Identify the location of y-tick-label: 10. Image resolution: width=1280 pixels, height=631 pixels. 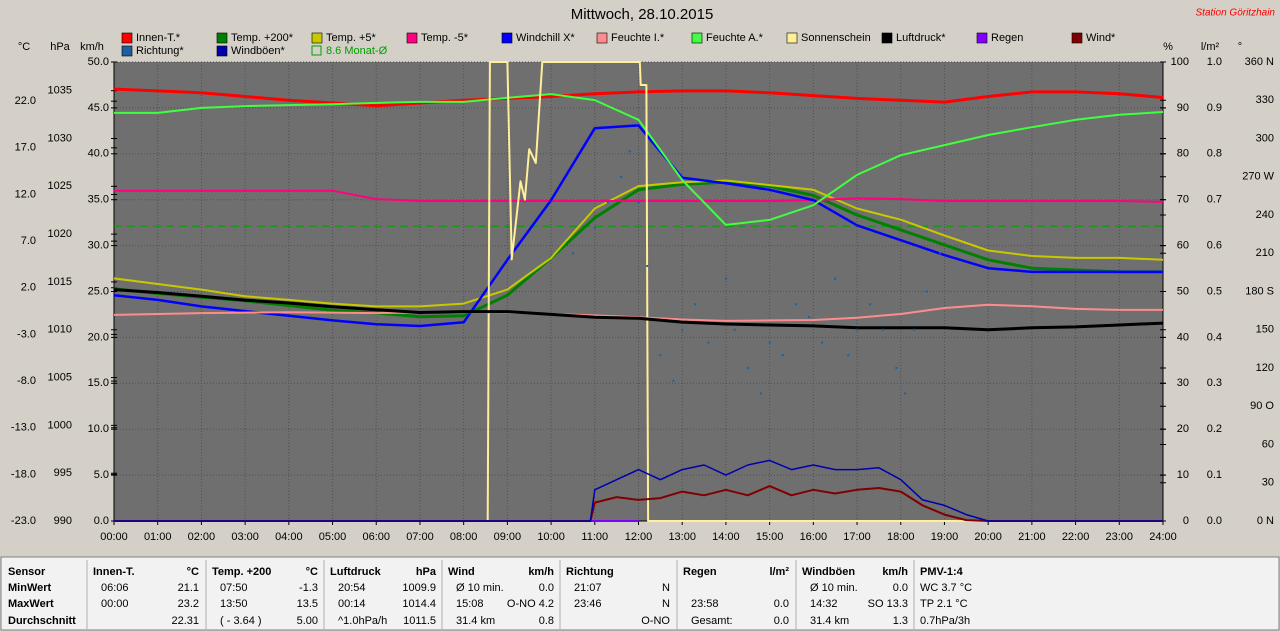
(1183, 475).